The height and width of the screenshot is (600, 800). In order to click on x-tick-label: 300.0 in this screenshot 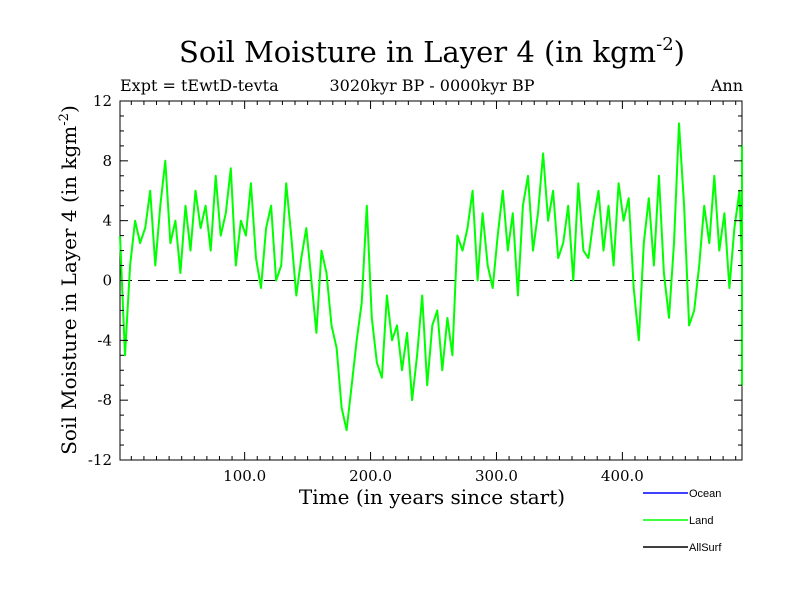, I will do `click(496, 476)`.